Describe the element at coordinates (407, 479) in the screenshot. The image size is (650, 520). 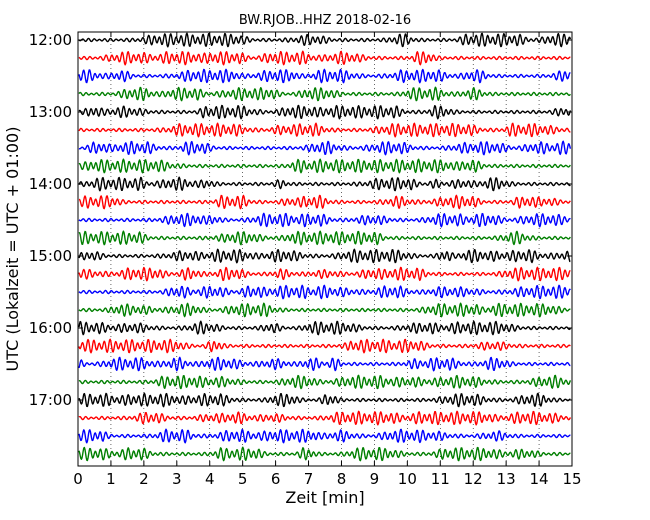
I see `x-tick-label-10: 10` at that location.